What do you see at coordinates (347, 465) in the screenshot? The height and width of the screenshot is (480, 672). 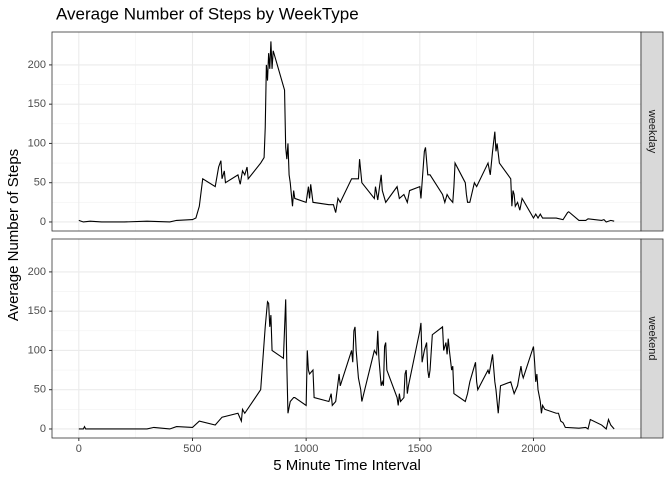 I see `x-axis-label: 5 Minute Time Interval` at bounding box center [347, 465].